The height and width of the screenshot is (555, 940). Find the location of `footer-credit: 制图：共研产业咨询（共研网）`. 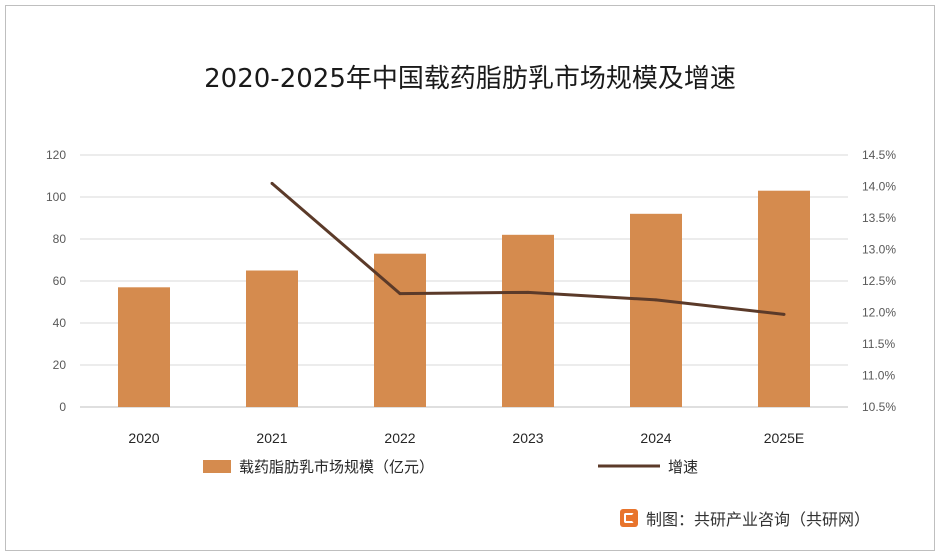

footer-credit: 制图：共研产业咨询（共研网） is located at coordinates (745, 518).